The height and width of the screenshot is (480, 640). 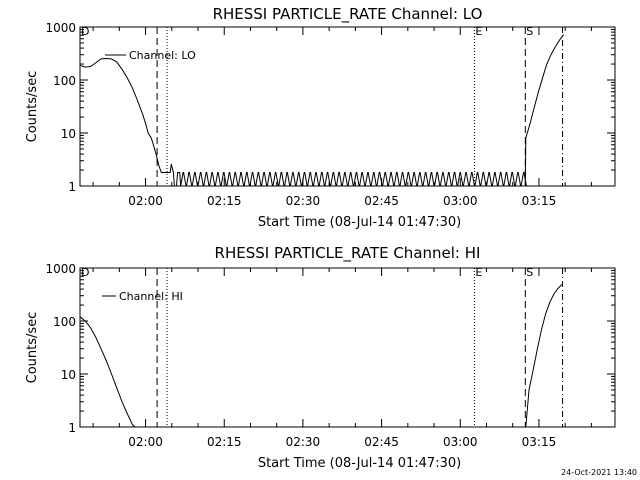 I want to click on legend-label: Channel: LO, so click(x=162, y=55).